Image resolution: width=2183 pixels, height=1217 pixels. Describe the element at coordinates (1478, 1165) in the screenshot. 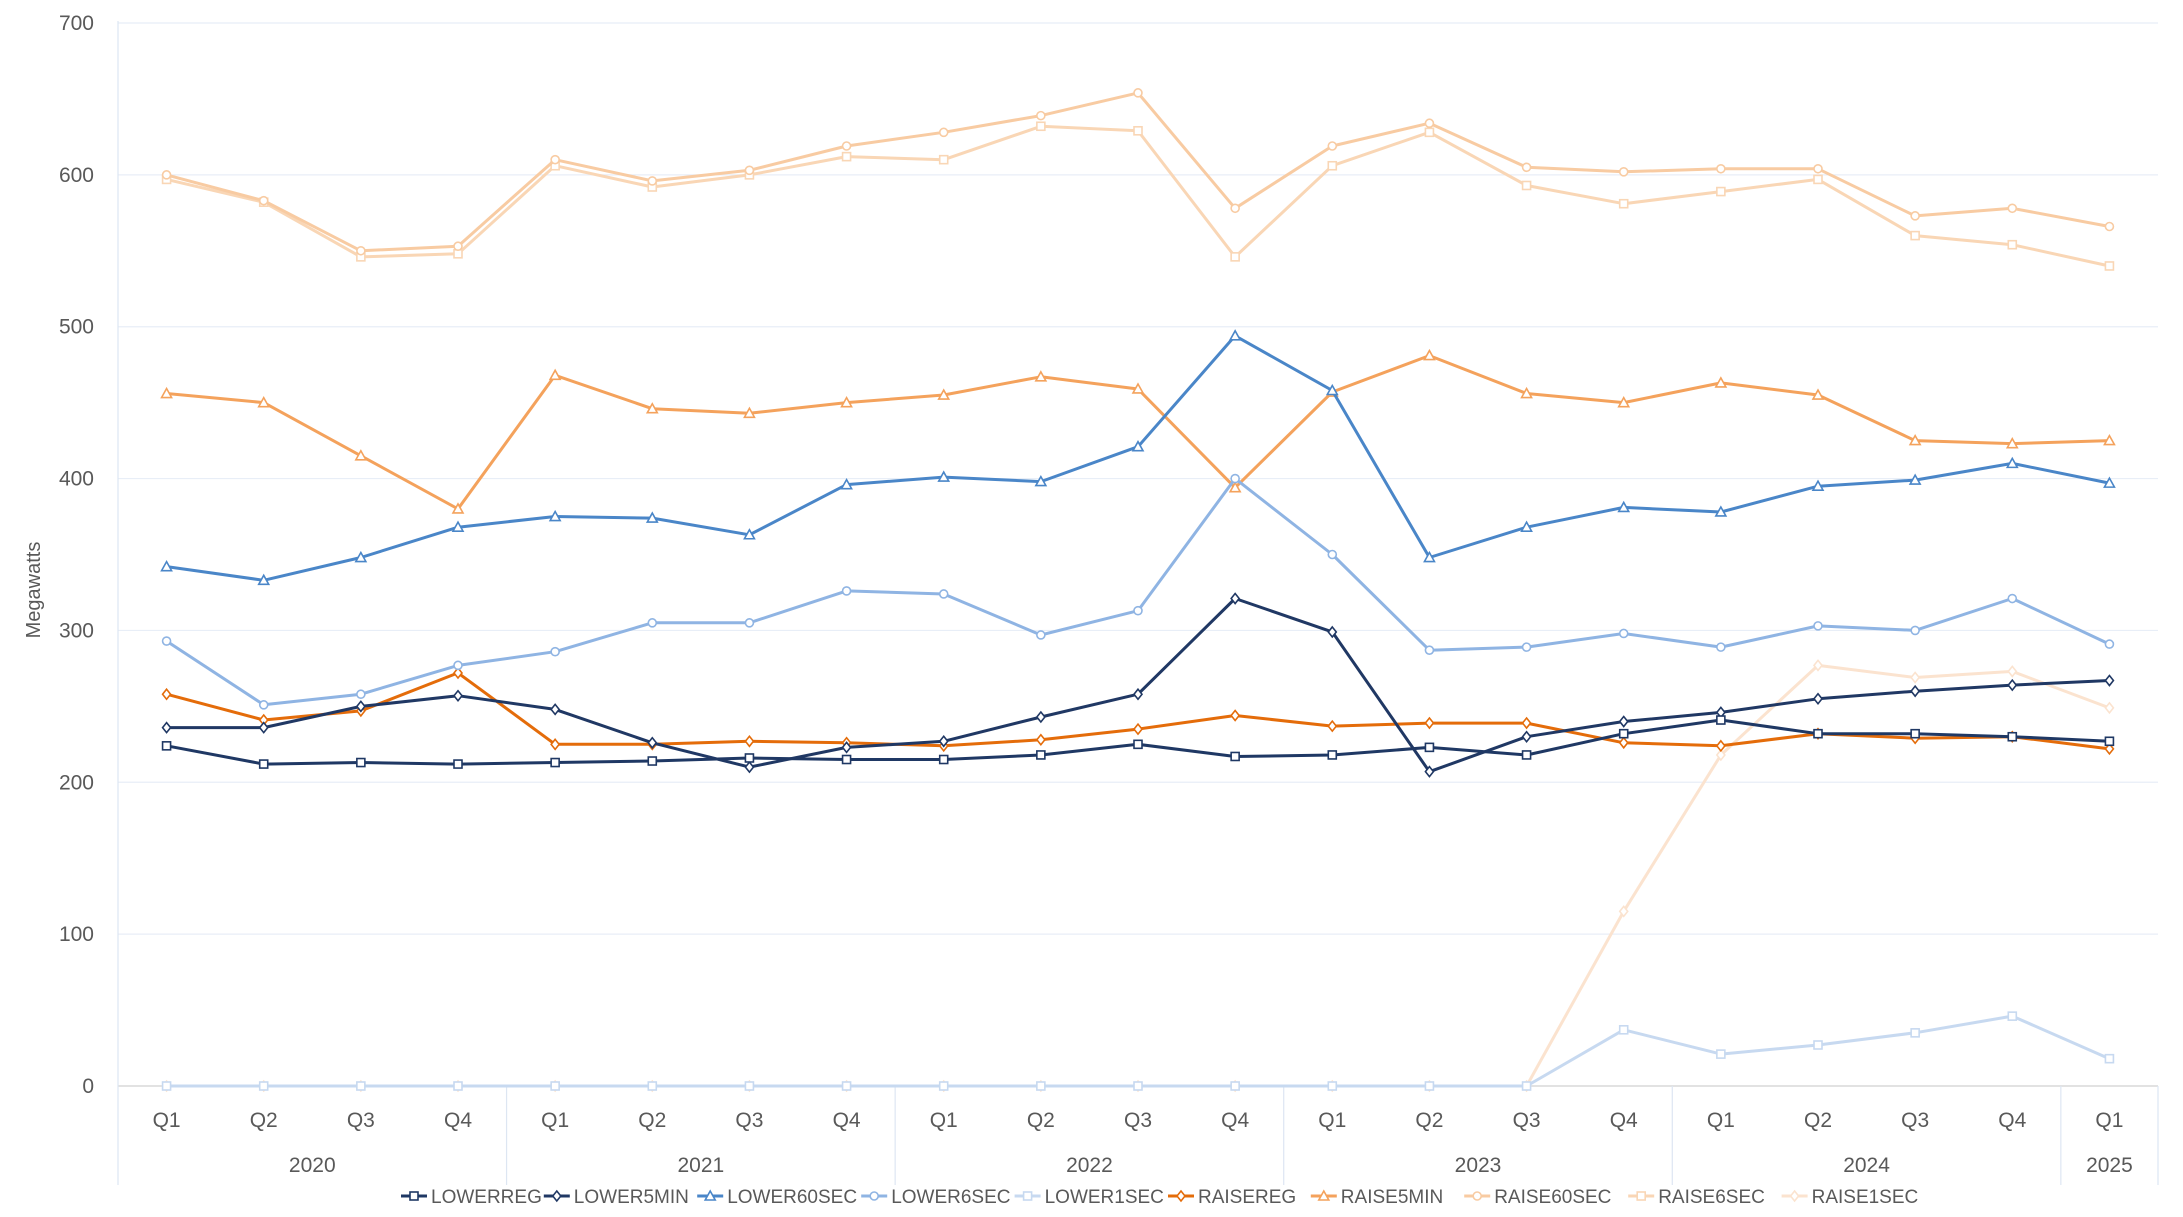

I see `year-label: 2023` at that location.